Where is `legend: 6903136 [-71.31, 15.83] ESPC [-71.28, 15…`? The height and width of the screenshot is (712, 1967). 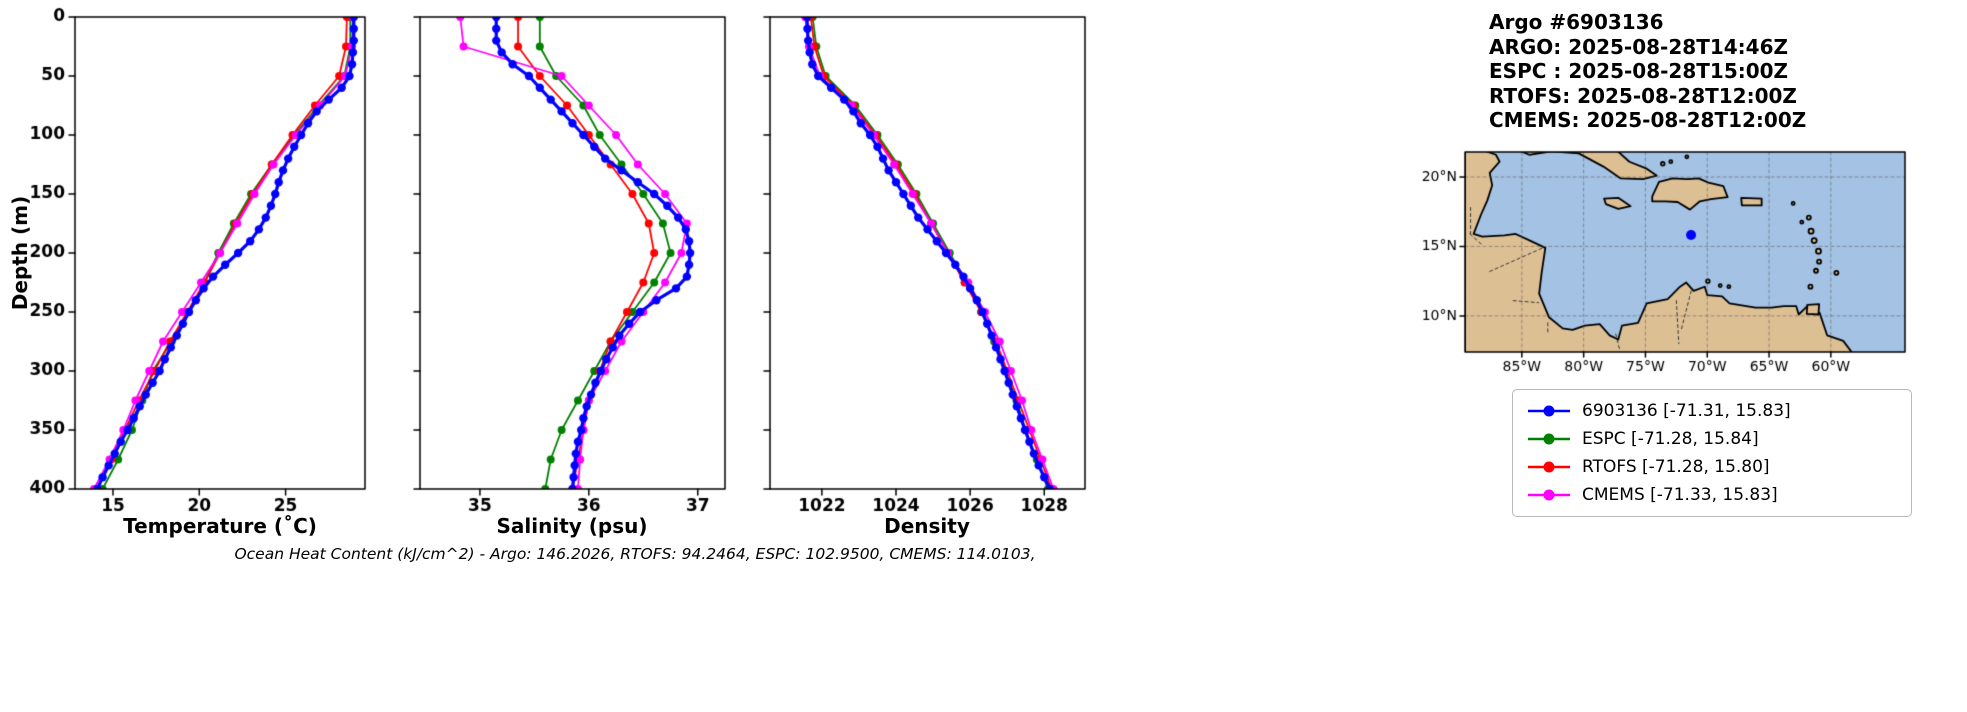 legend: 6903136 [-71.31, 15.83] ESPC [-71.28, 15… is located at coordinates (1712, 453).